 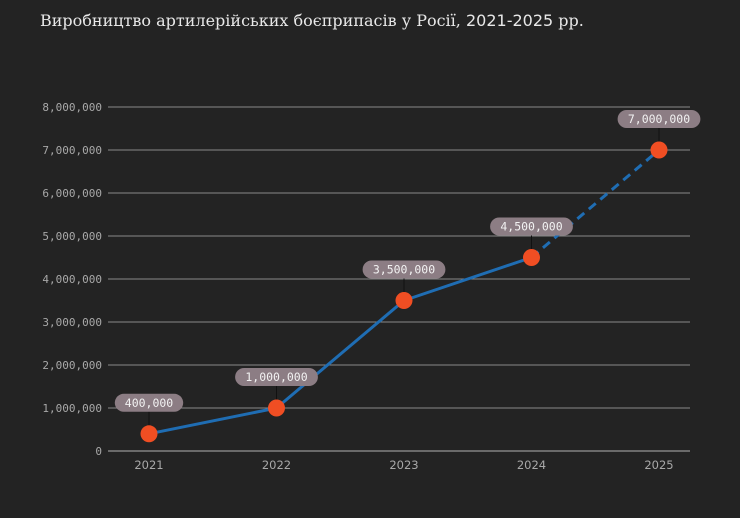 I want to click on data-label: 400,000, so click(x=149, y=403).